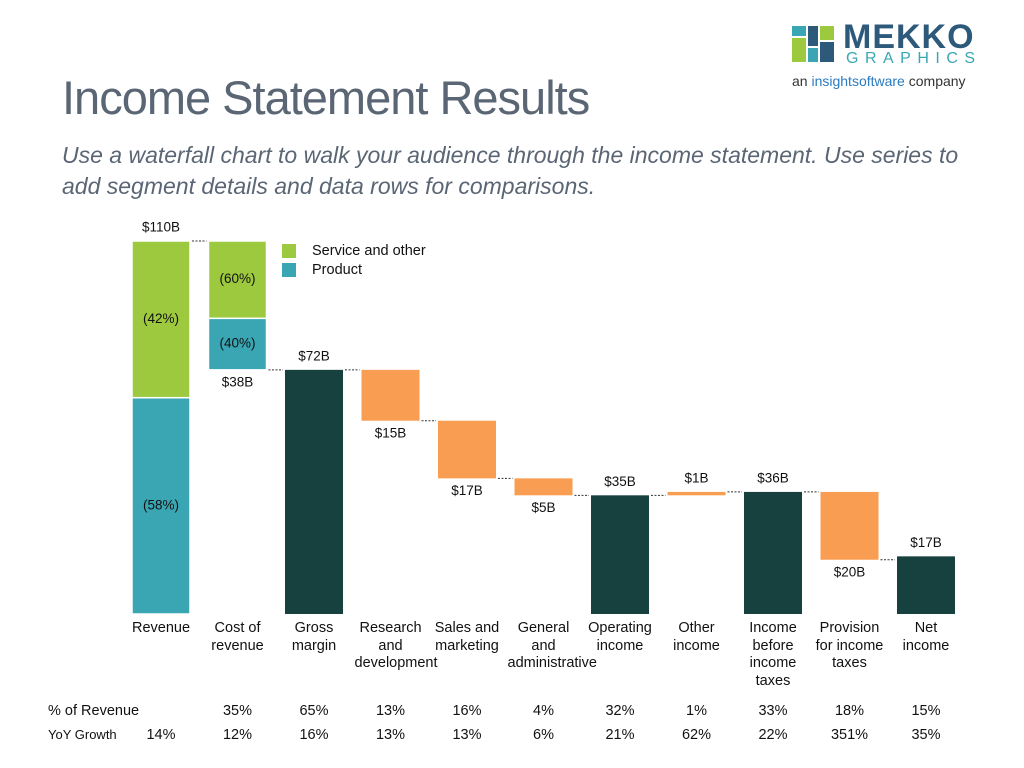 This screenshot has width=1024, height=768. What do you see at coordinates (773, 735) in the screenshot?
I see `row-cell: 22%` at bounding box center [773, 735].